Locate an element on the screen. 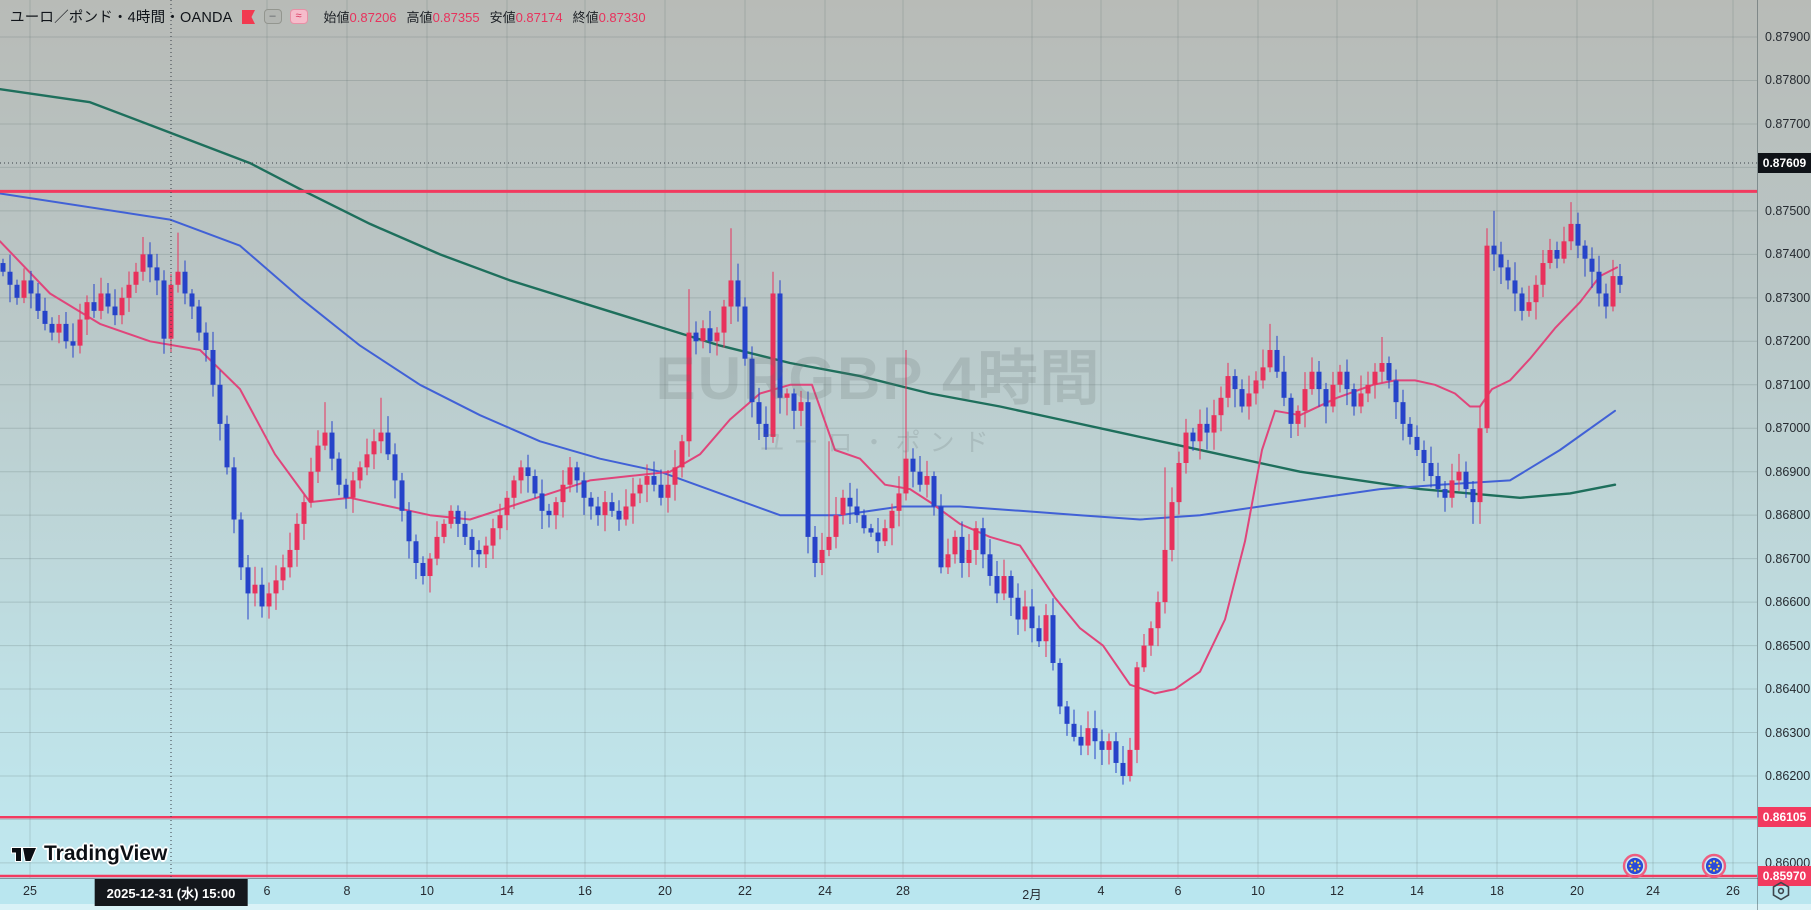  eu-economic-event-icon is located at coordinates (1635, 866).